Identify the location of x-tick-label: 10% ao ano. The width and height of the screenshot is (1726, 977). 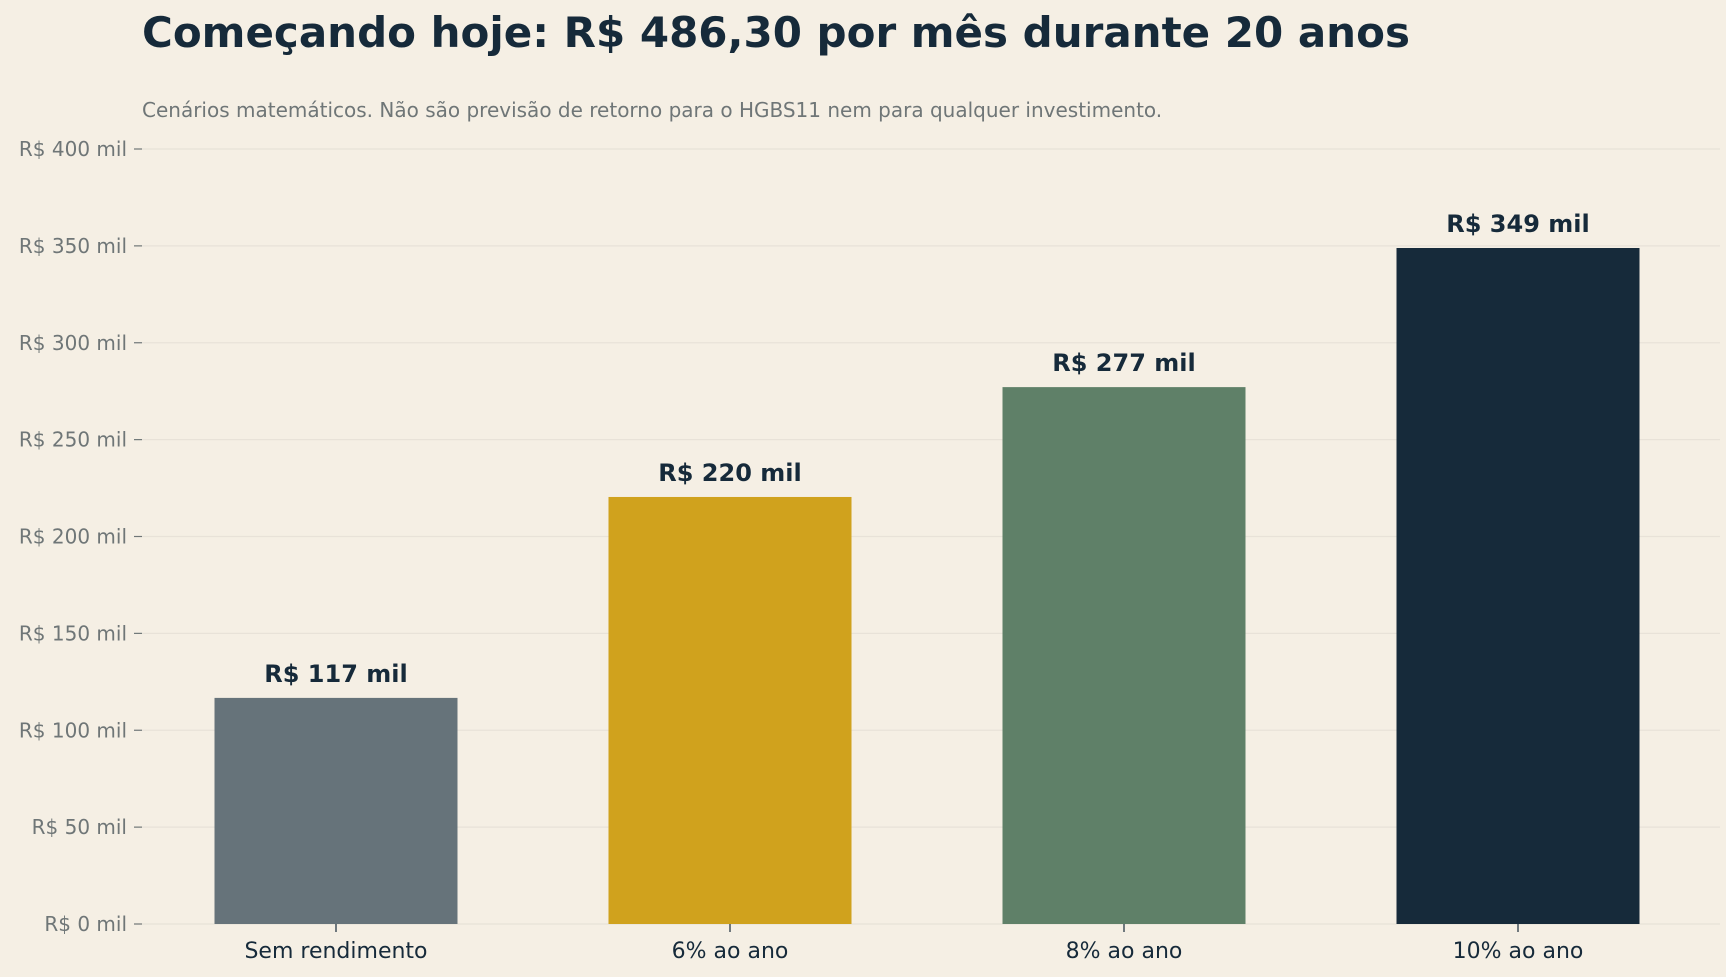
(1518, 951).